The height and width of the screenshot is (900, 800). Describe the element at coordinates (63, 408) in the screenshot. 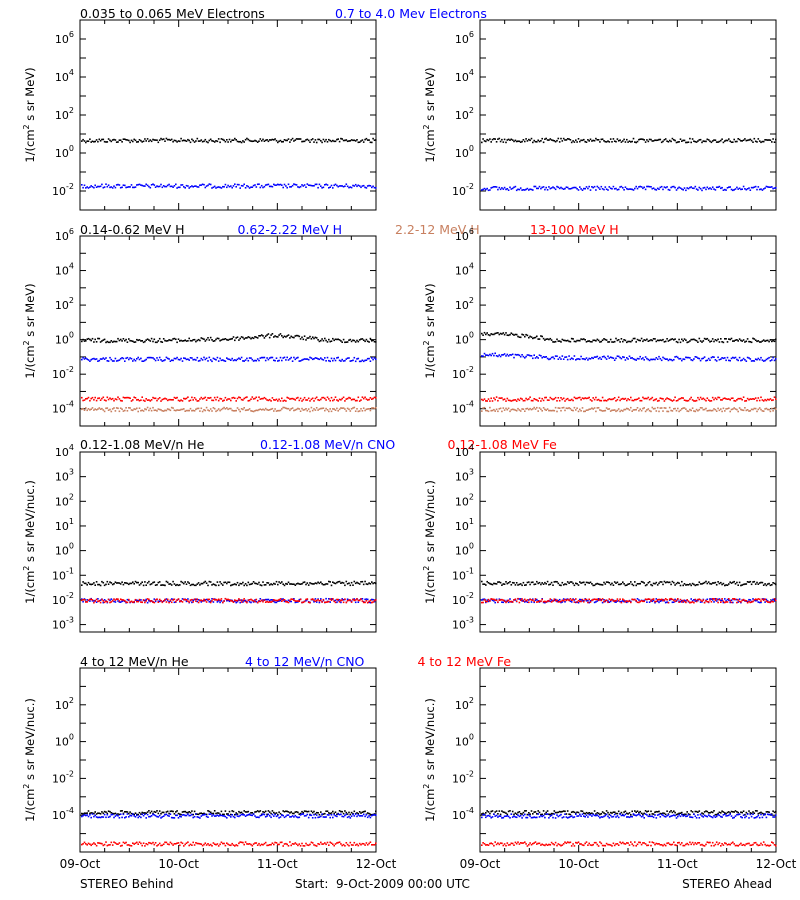

I see `y-tick-label: 10⁻⁴` at that location.